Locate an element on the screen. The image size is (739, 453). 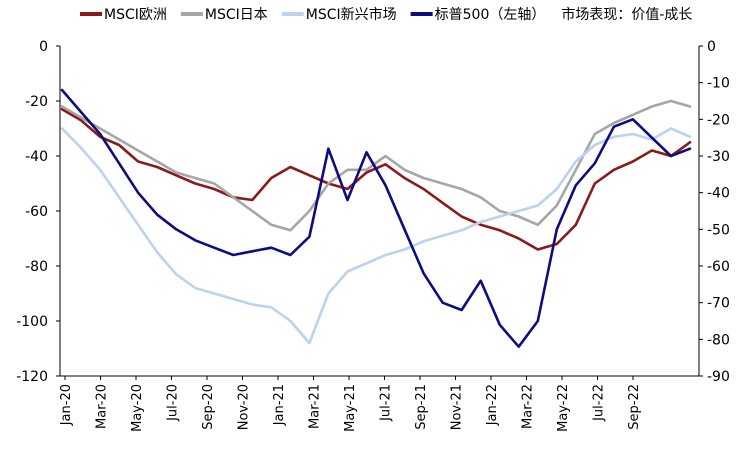
right-tick-label: -40 is located at coordinates (718, 194).